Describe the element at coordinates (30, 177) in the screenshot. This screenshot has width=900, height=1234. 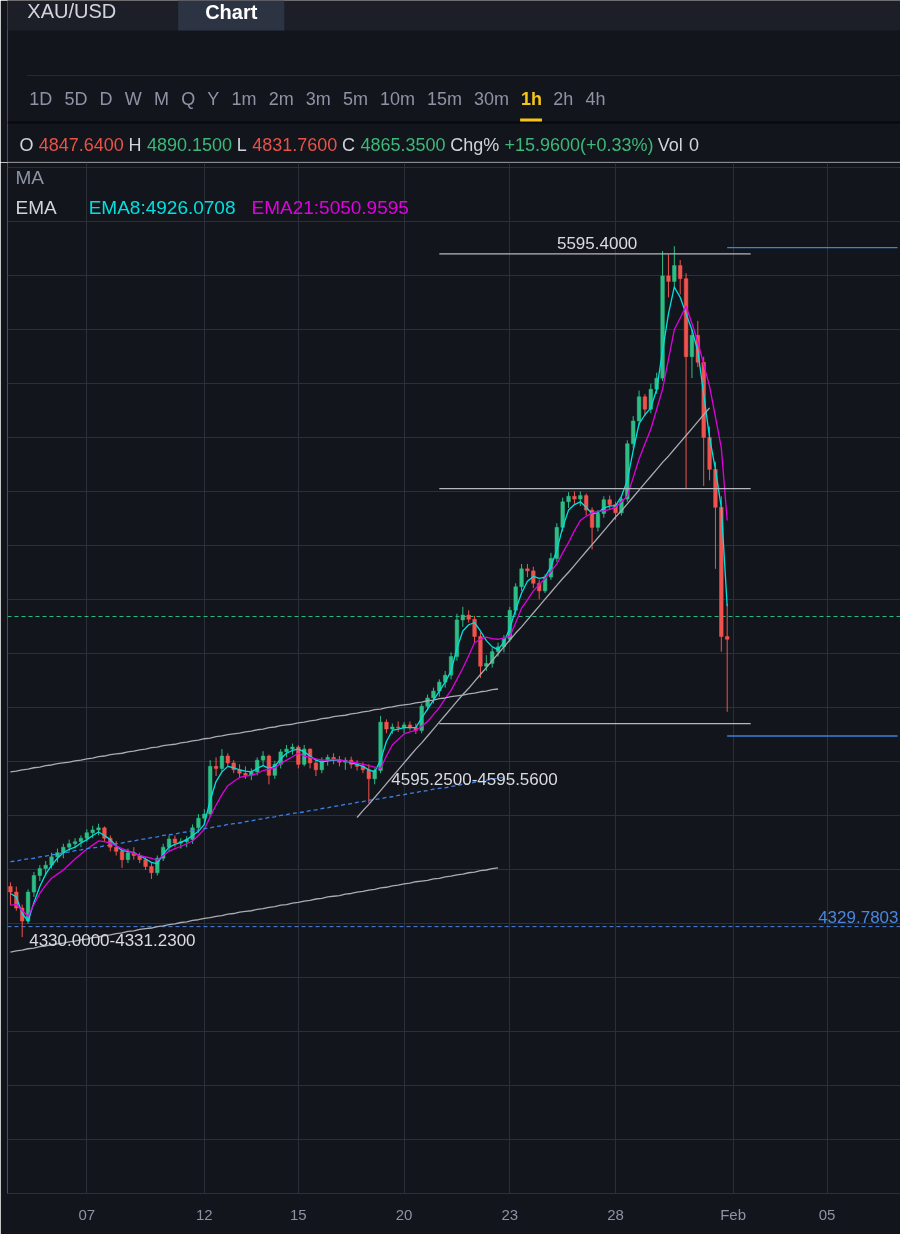
I see `text: MA` at that location.